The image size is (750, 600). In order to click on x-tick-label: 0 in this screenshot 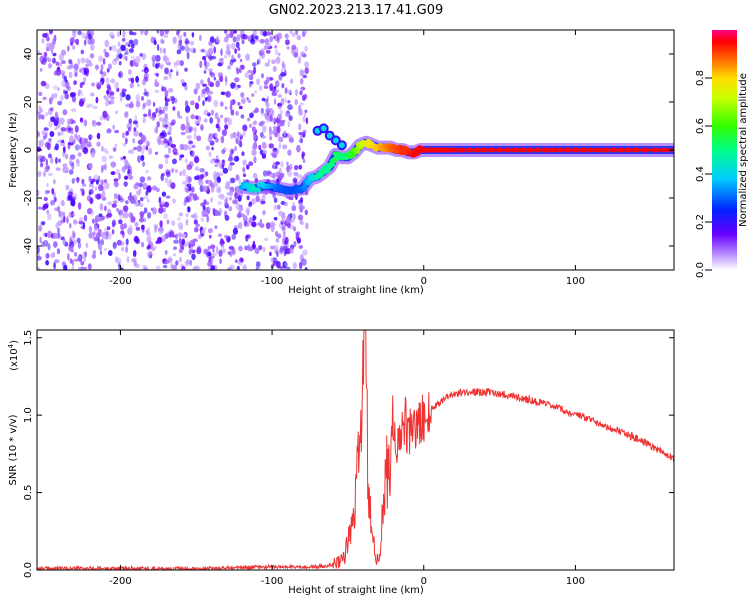, I will do `click(424, 281)`.